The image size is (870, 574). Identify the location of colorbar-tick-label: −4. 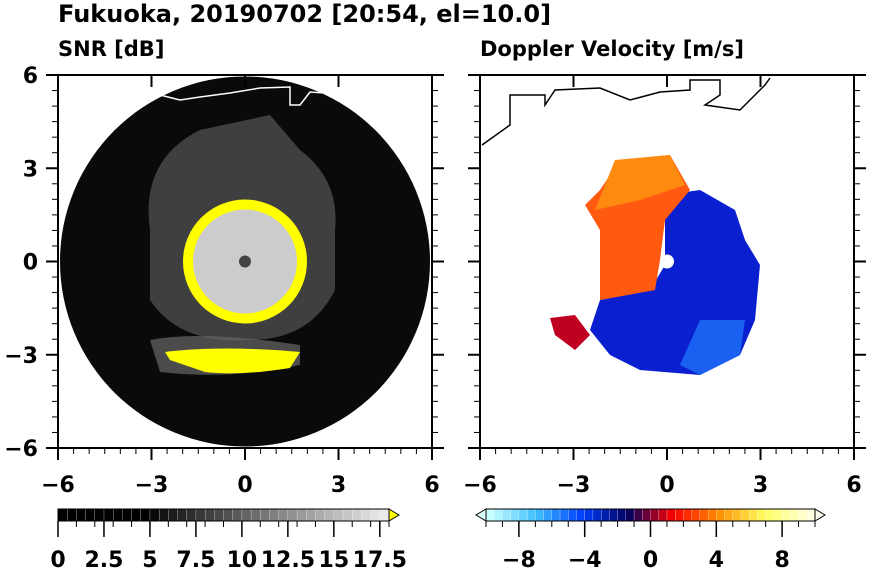
(585, 559).